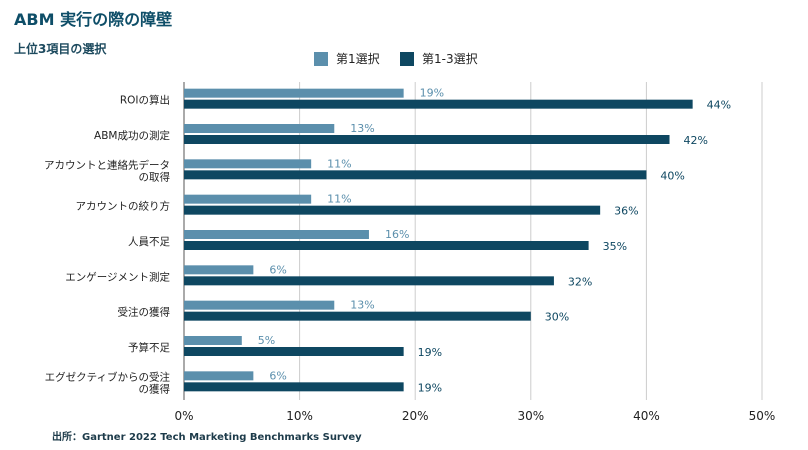 This screenshot has height=450, width=808. Describe the element at coordinates (108, 382) in the screenshot. I see `category-label: エグゼクティブからの受注の獲得` at that location.